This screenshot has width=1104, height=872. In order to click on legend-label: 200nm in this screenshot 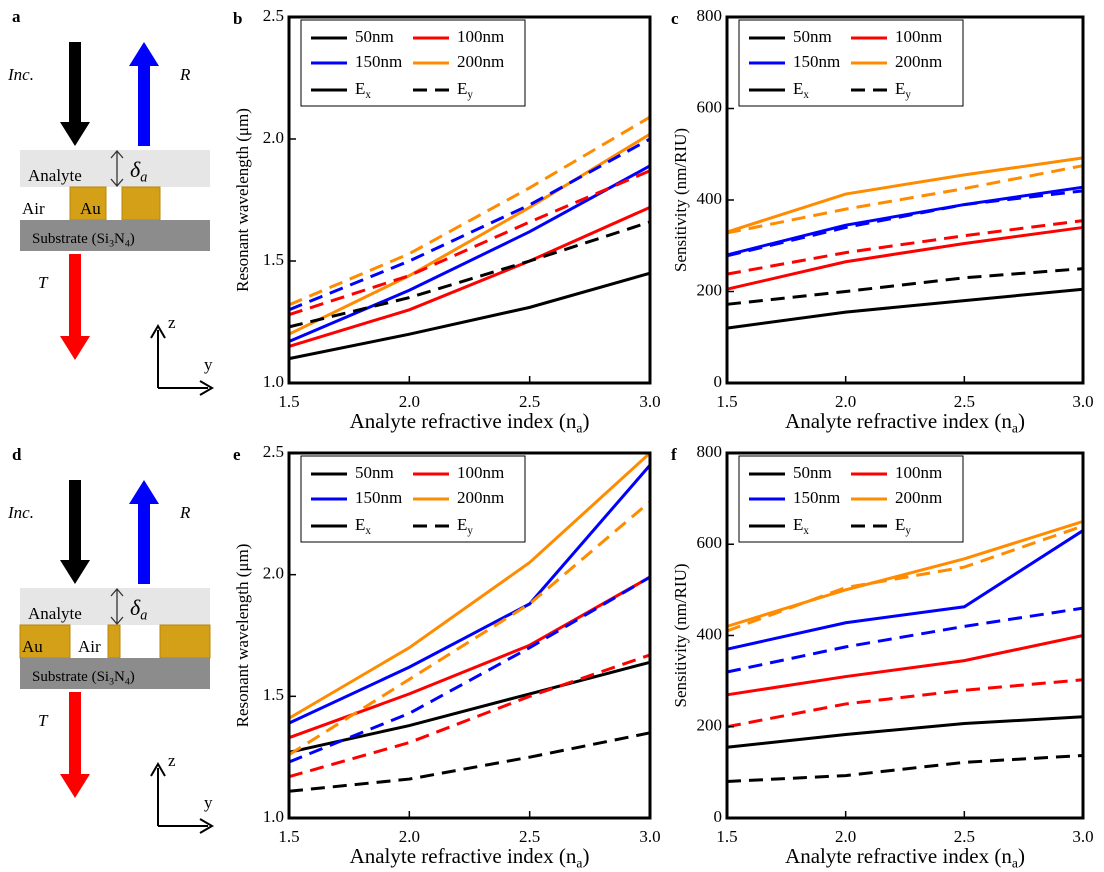, I will do `click(918, 497)`.